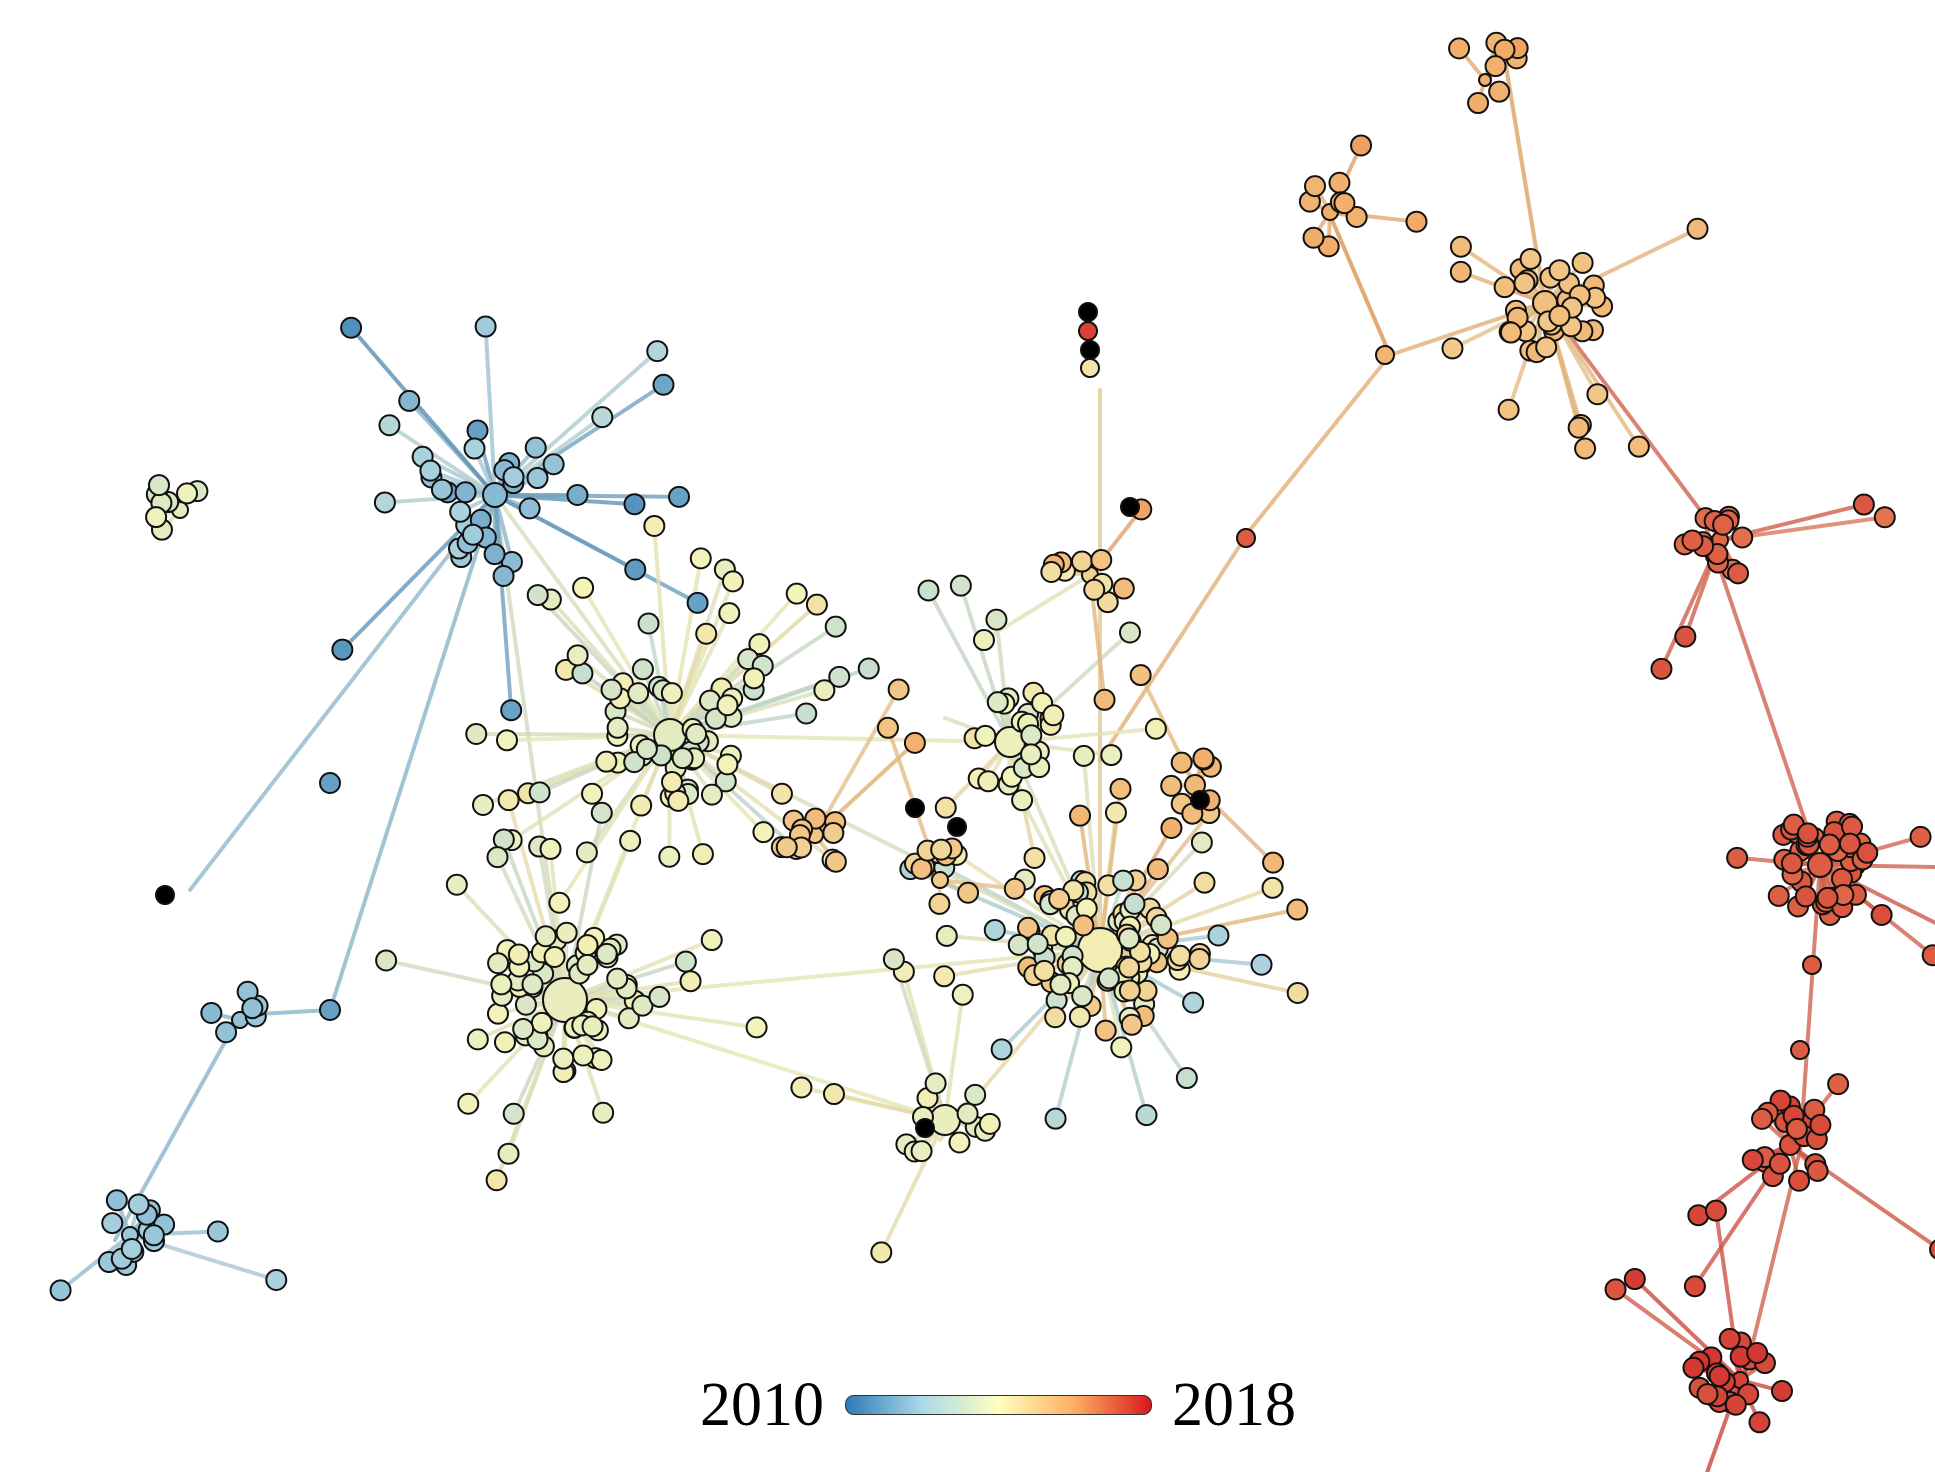 The height and width of the screenshot is (1472, 1935). Describe the element at coordinates (1485, 80) in the screenshot. I see `top-right-tip-hub` at that location.